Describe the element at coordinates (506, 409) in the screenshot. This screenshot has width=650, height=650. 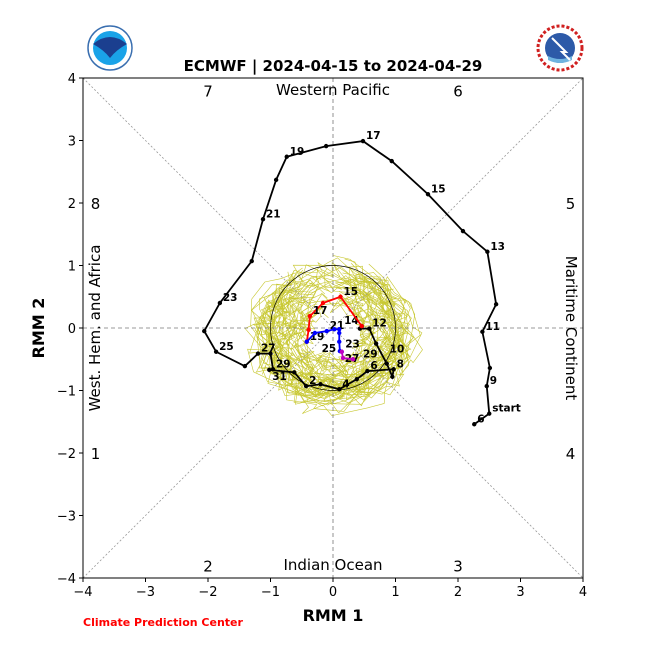
I see `observed-date-label: start` at that location.